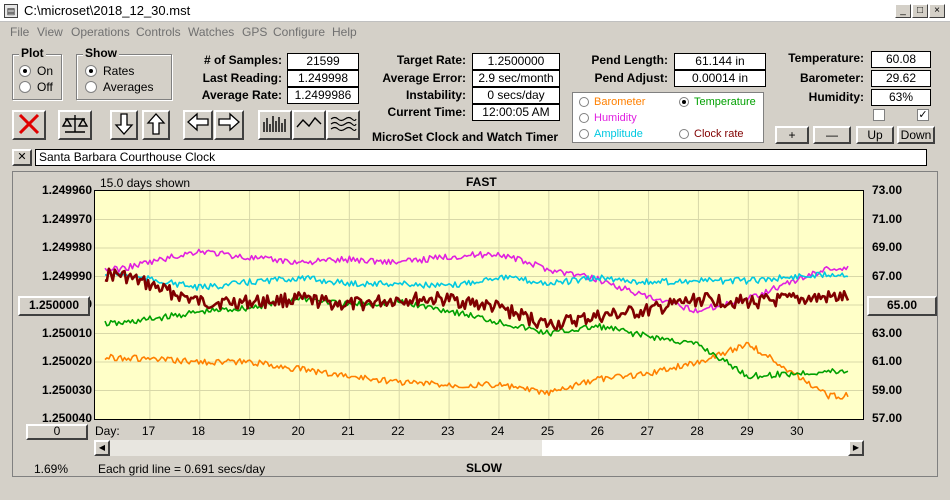 The width and height of the screenshot is (950, 500). I want to click on target-rate-label: Target Rate:, so click(431, 60).